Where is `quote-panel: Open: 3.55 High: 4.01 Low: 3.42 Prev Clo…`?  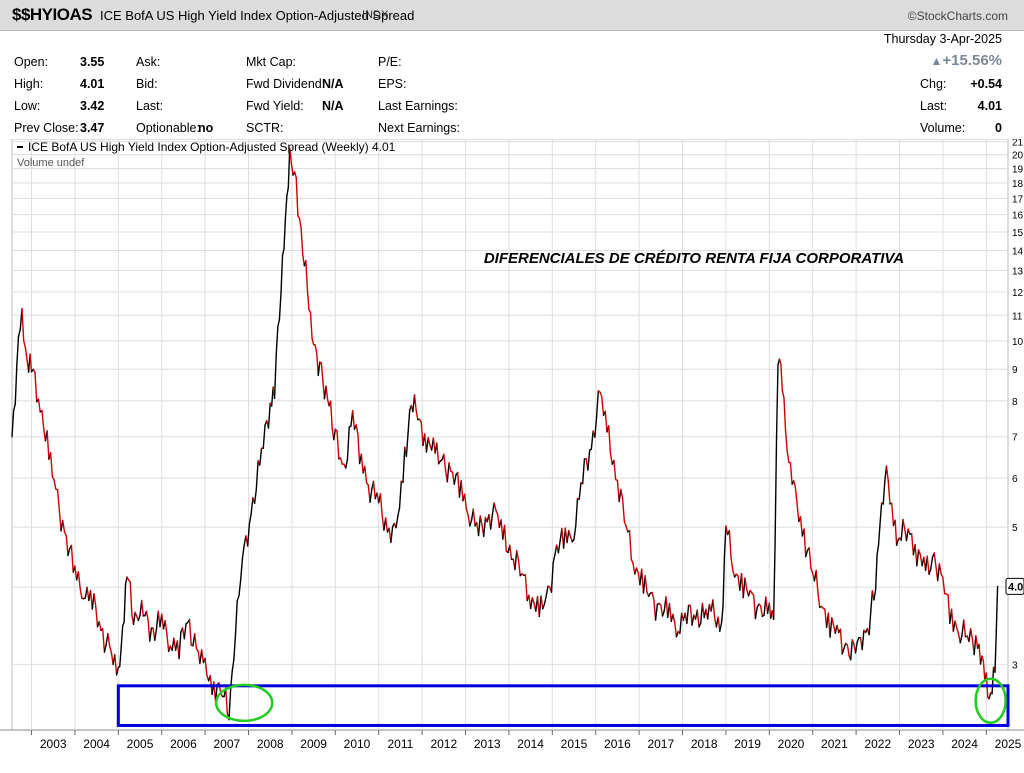
quote-panel: Open: 3.55 High: 4.01 Low: 3.42 Prev Clo… is located at coordinates (512, 84).